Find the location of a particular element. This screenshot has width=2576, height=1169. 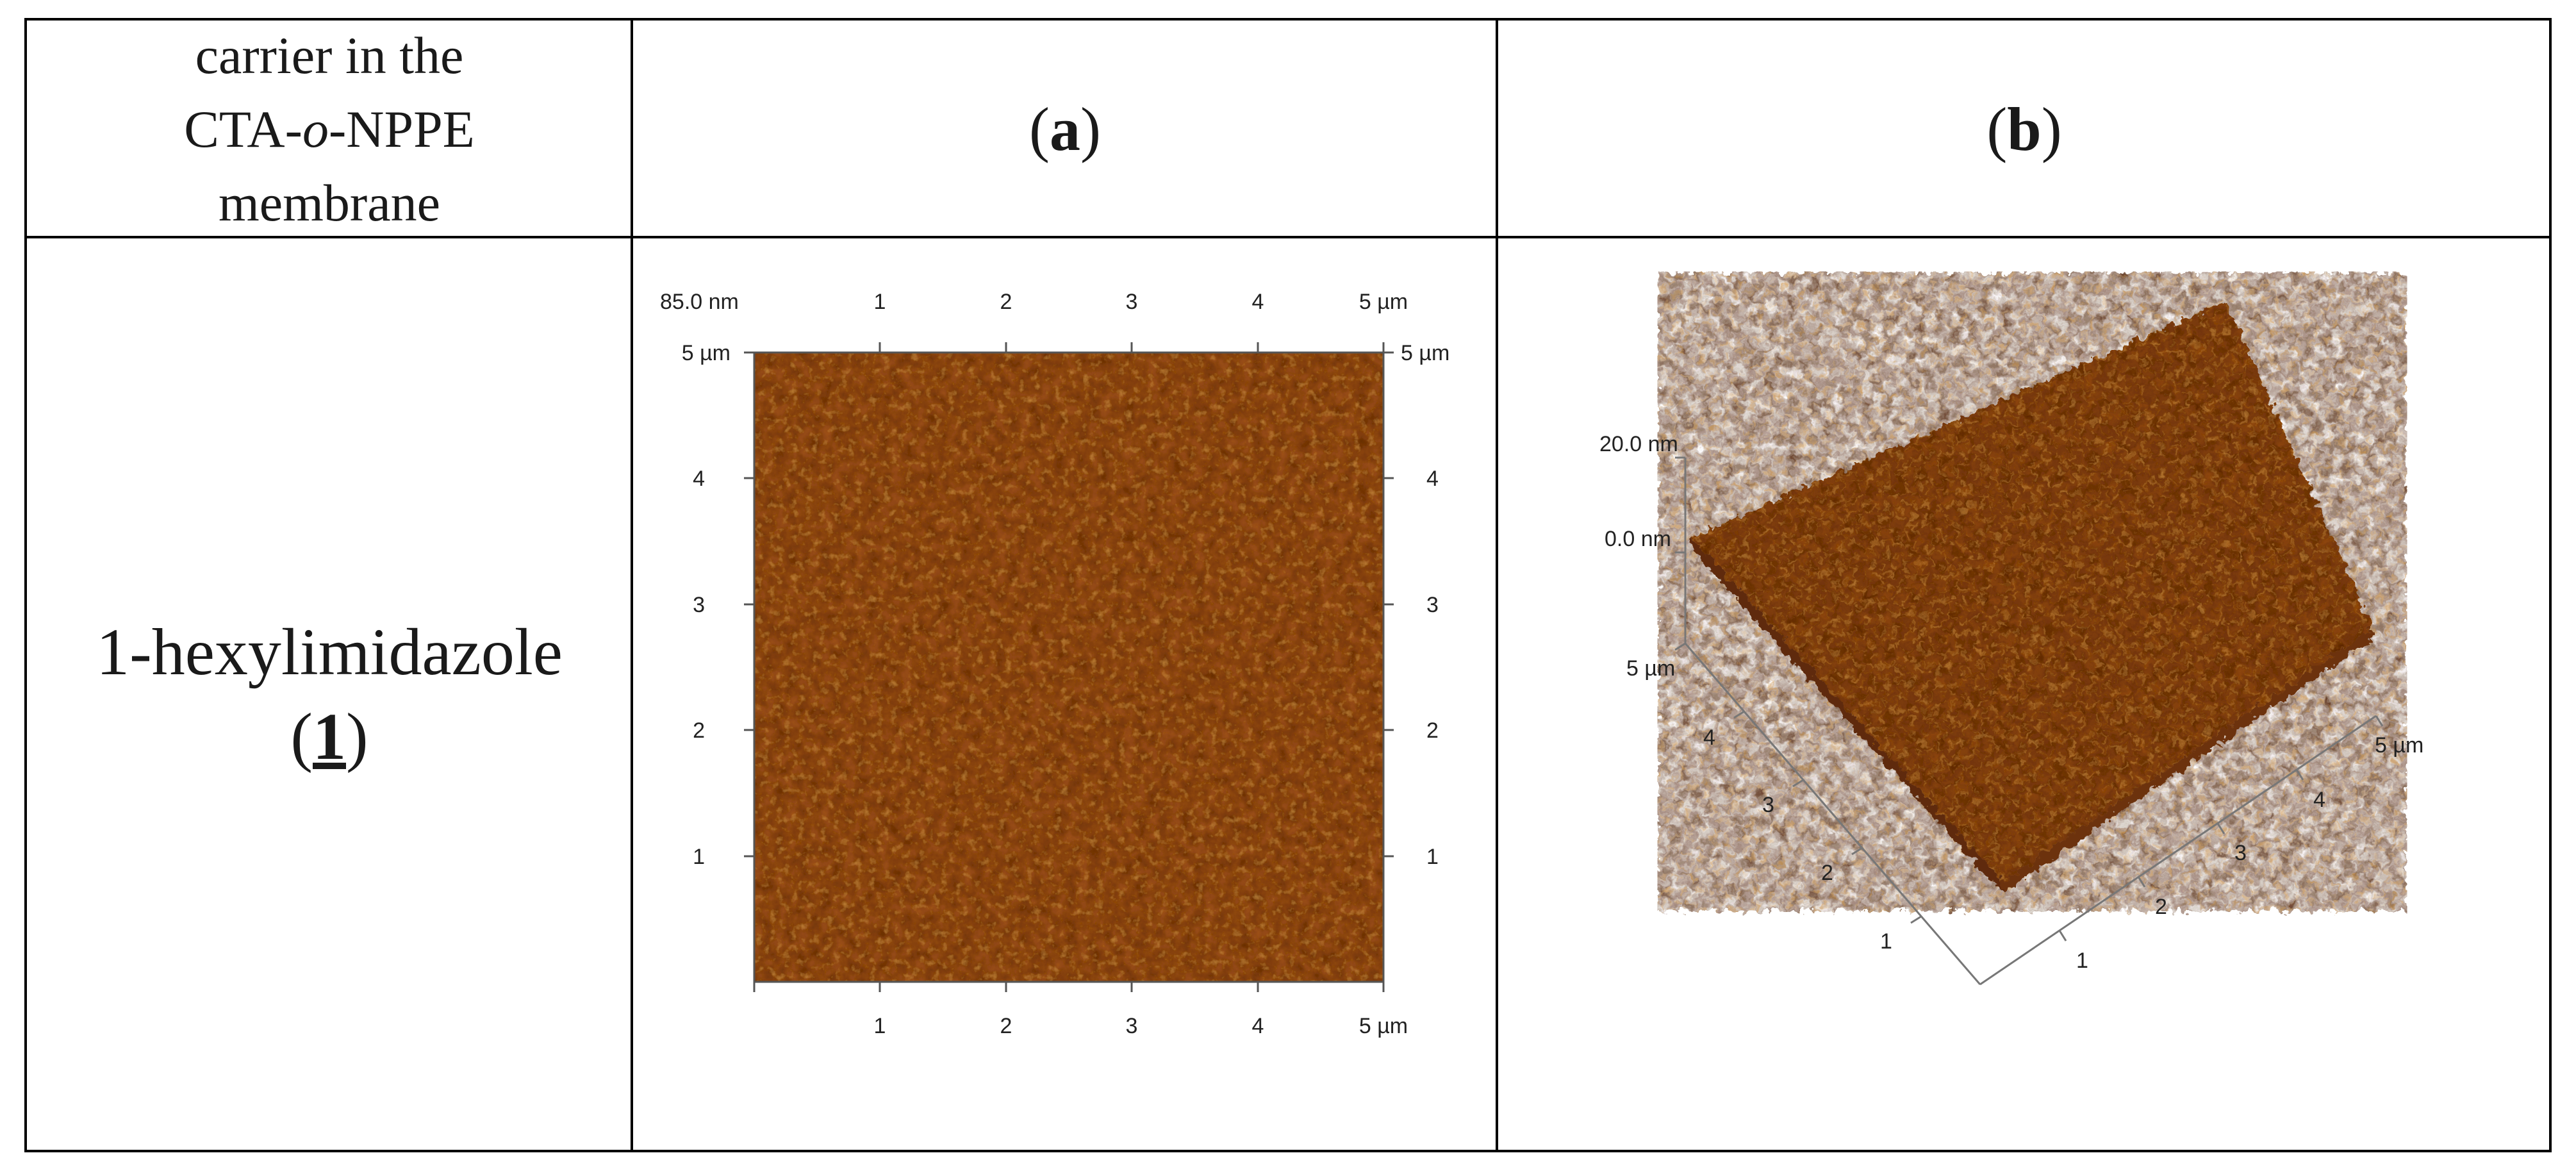

header-col-b: (b) is located at coordinates (2024, 129).